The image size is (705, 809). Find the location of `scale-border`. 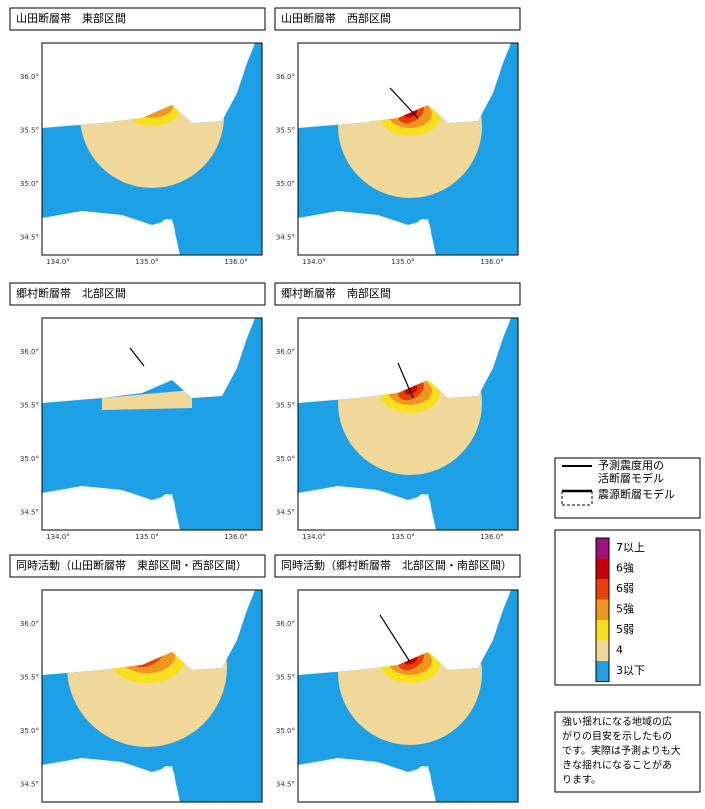

scale-border is located at coordinates (602, 609).